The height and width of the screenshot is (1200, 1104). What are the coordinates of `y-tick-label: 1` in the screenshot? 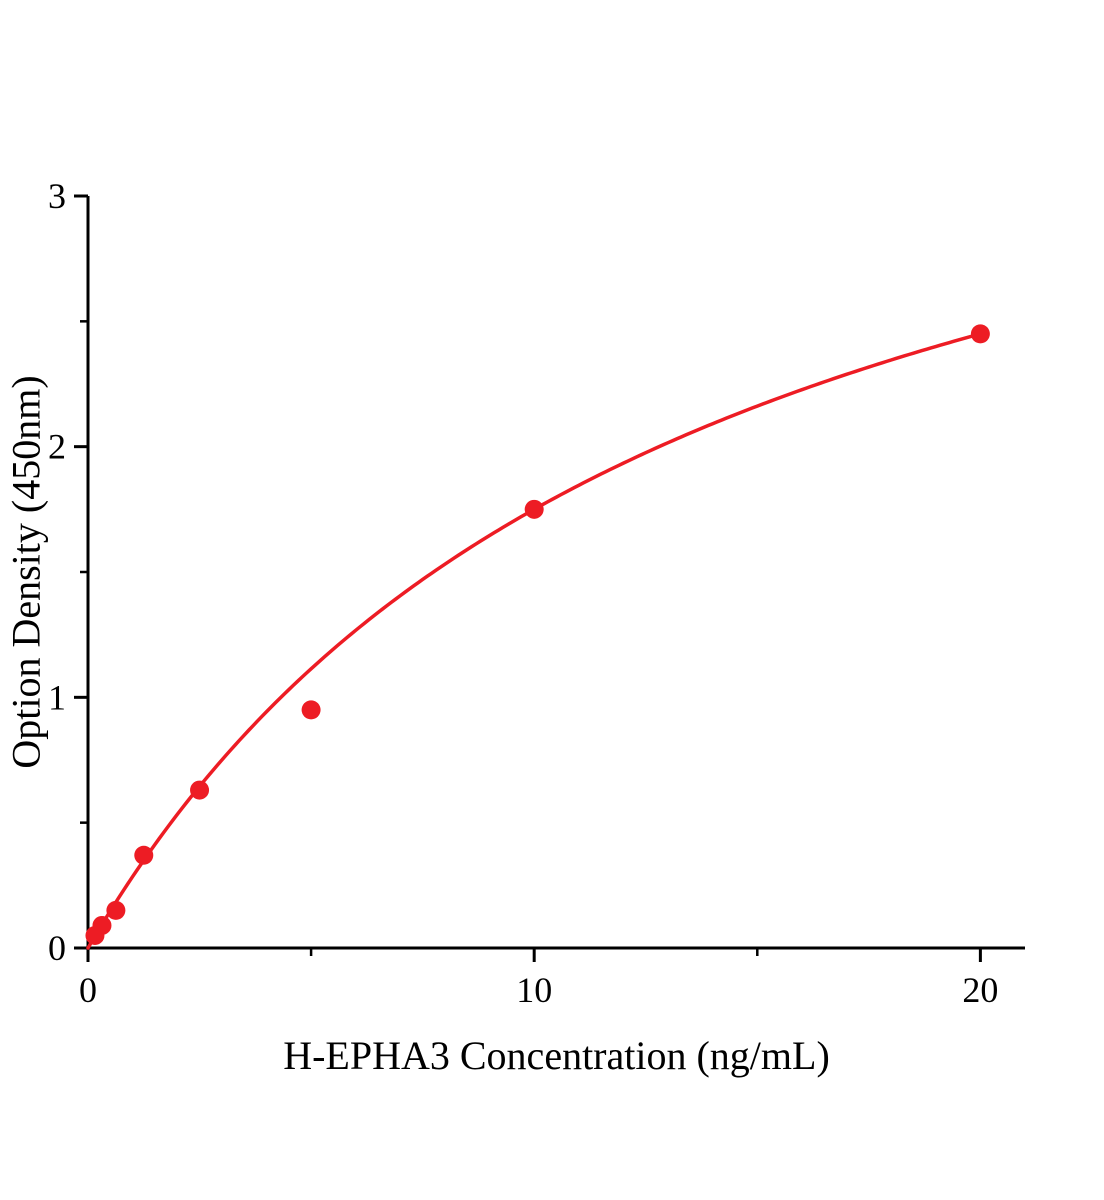 It's located at (57, 697).